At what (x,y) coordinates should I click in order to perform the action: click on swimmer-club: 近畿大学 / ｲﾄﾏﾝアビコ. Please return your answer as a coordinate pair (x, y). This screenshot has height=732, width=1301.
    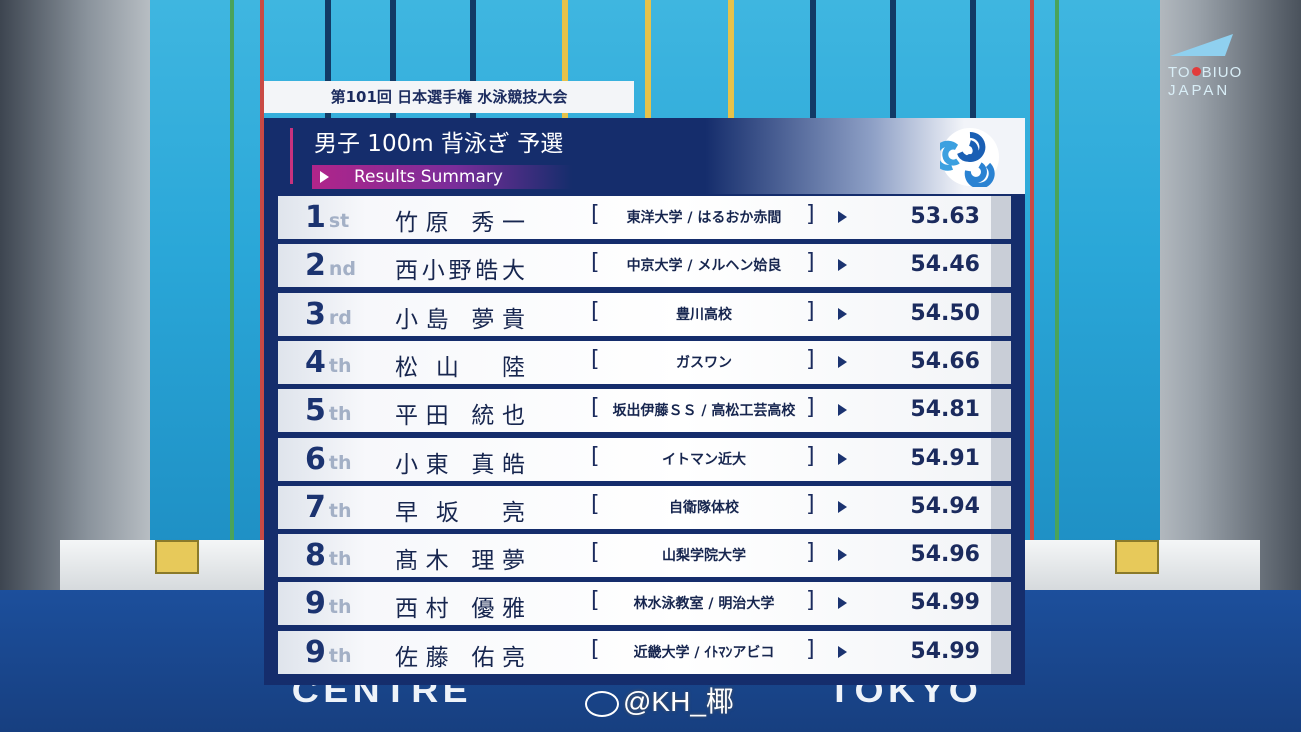
    Looking at the image, I should click on (704, 652).